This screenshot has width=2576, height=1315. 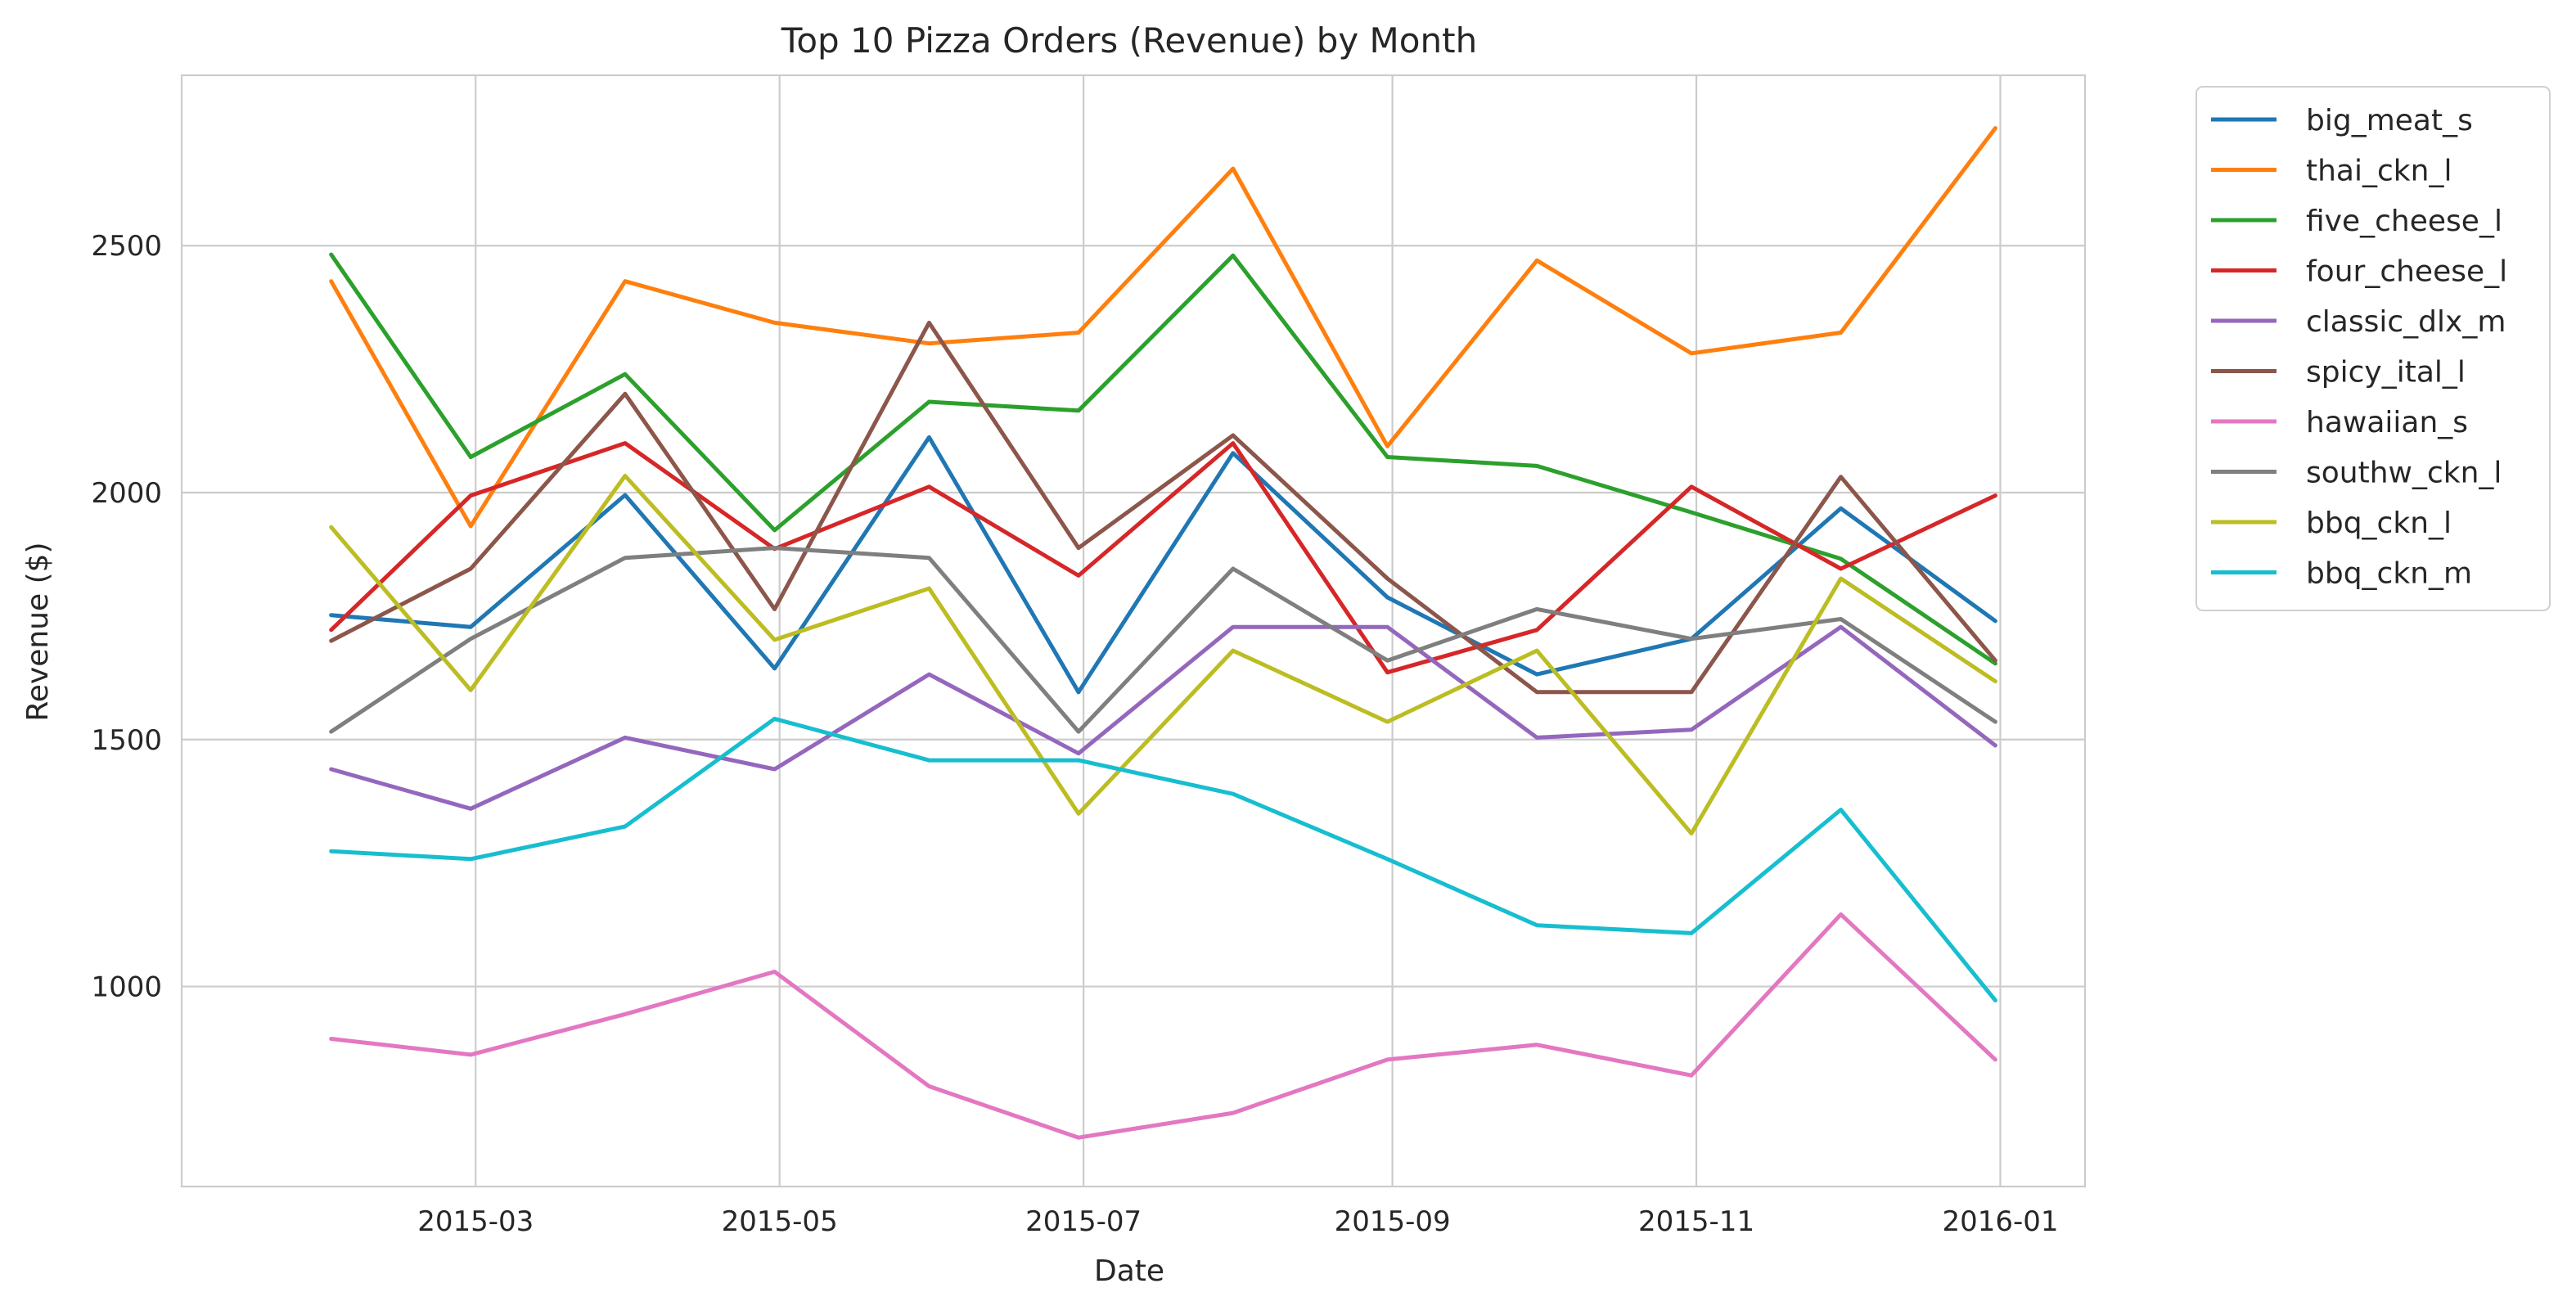 I want to click on legend-label: spicy_ital_l, so click(x=2386, y=373).